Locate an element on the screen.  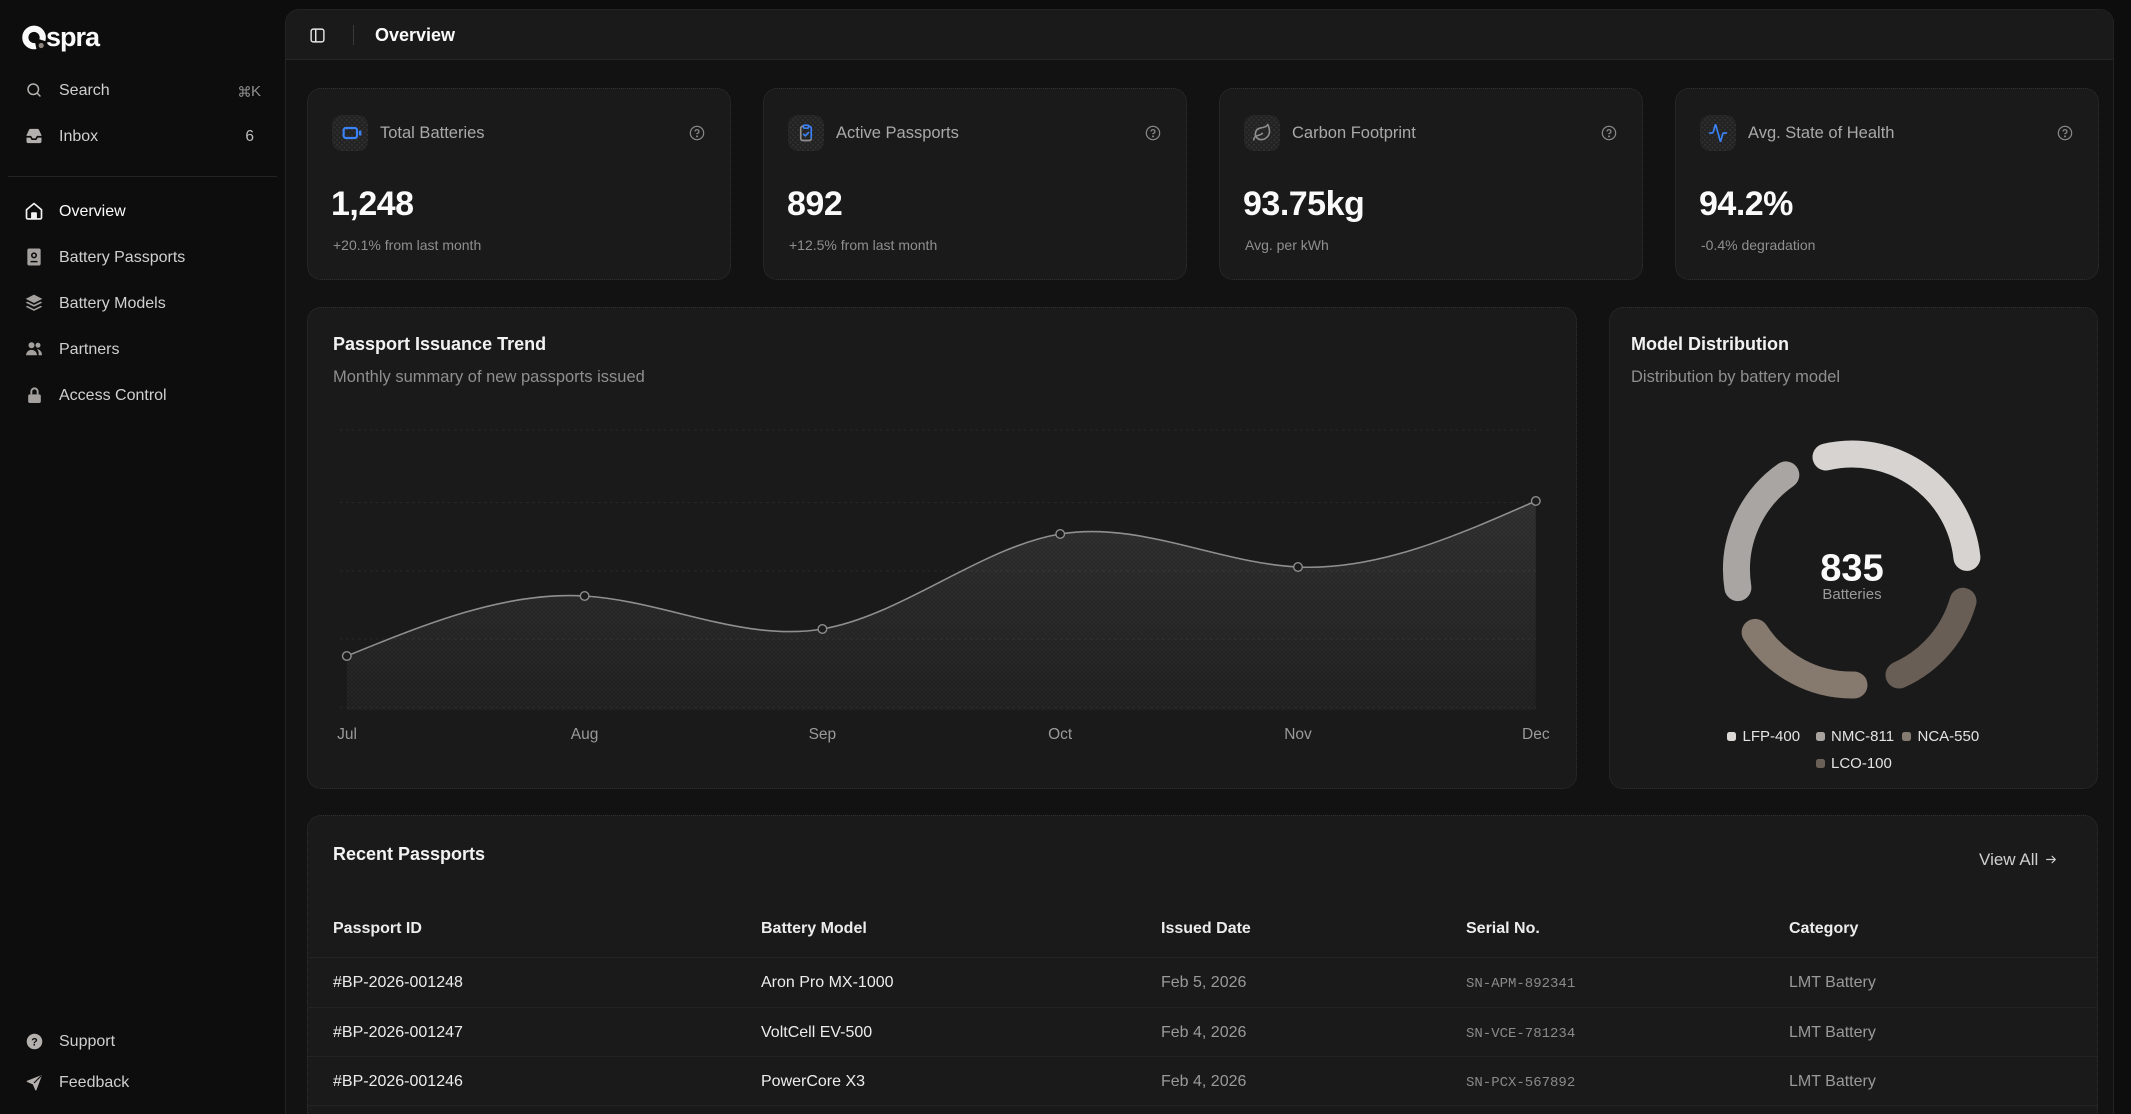
svg-text: Batteries is located at coordinates (1851, 594).